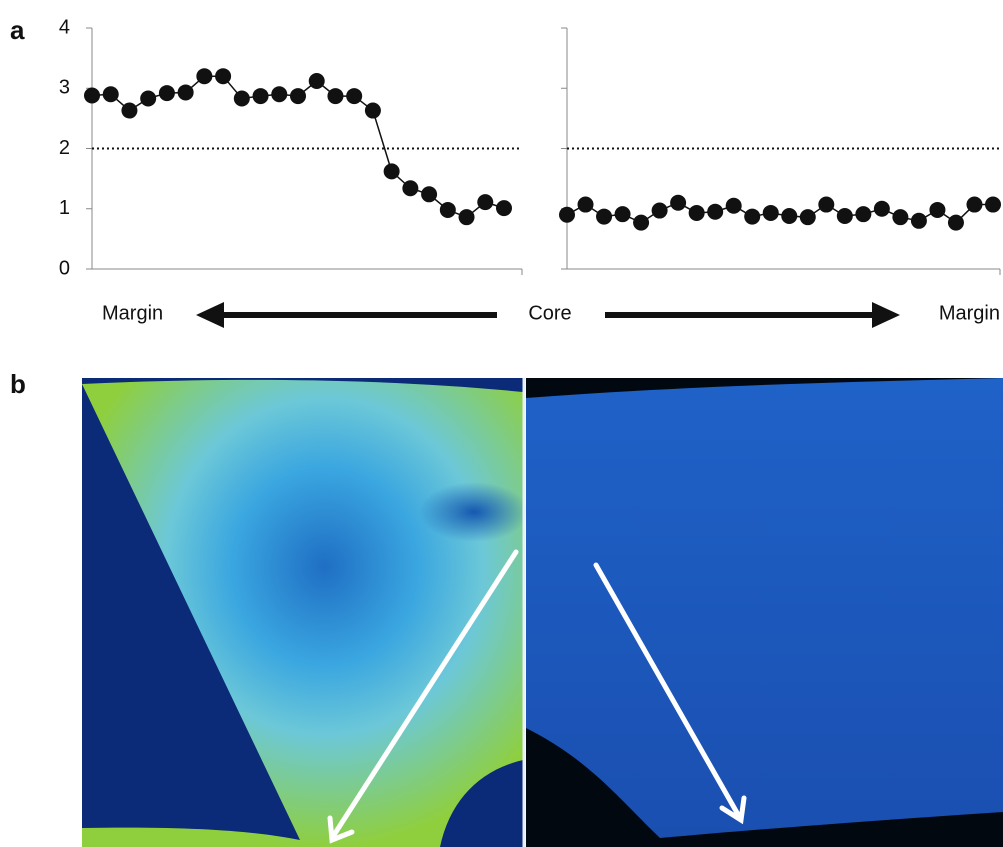 This screenshot has width=1003, height=847. I want to click on y-tick-label: 4, so click(64, 27).